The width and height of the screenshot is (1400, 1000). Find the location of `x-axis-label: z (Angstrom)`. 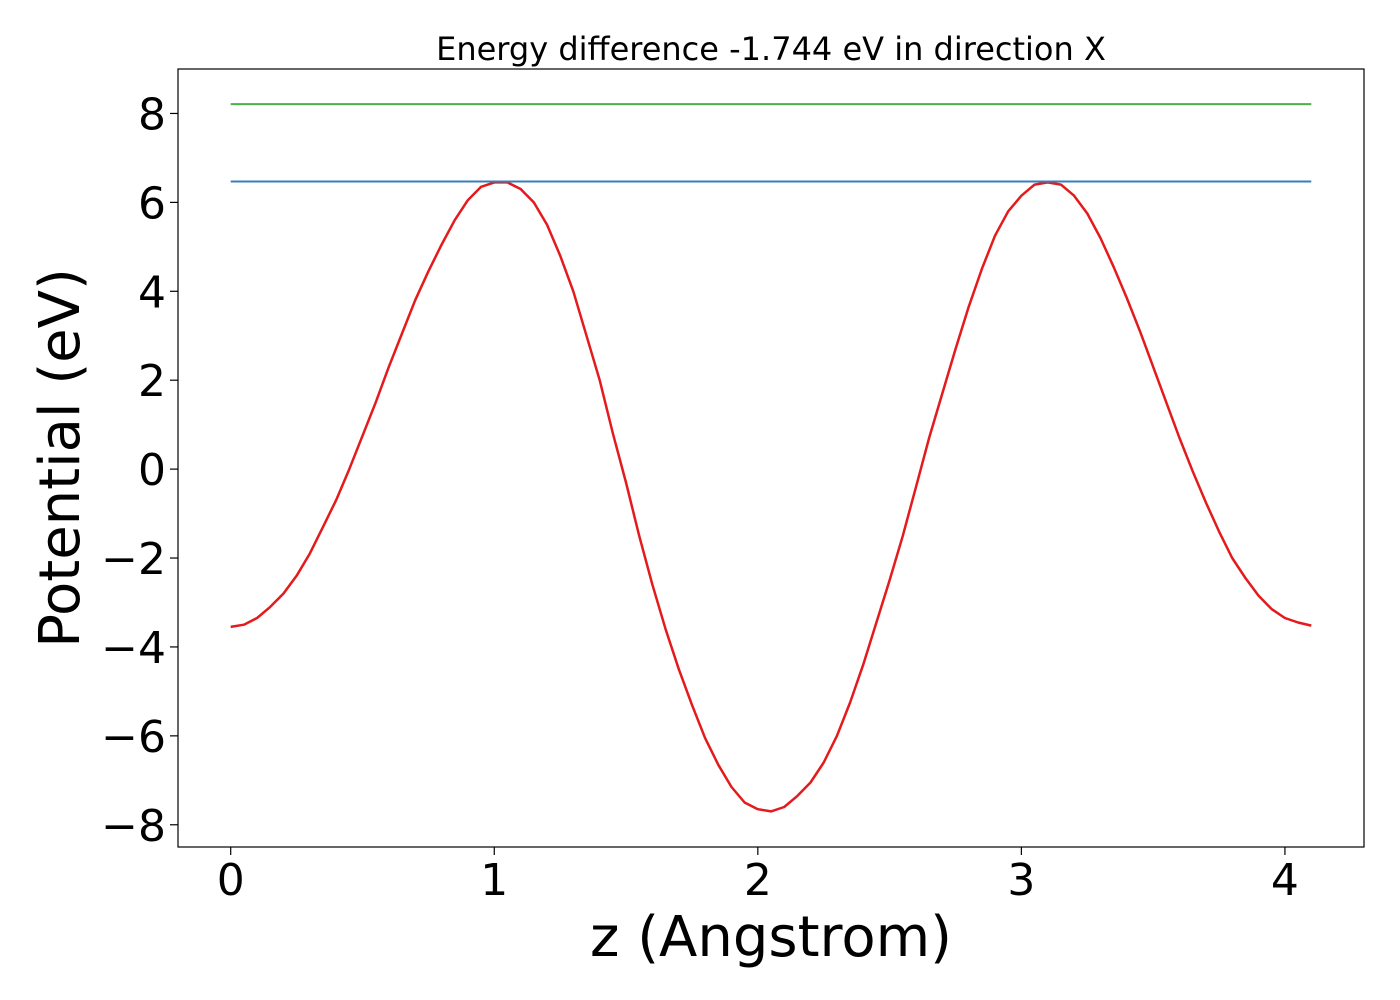

x-axis-label: z (Angstrom) is located at coordinates (771, 937).